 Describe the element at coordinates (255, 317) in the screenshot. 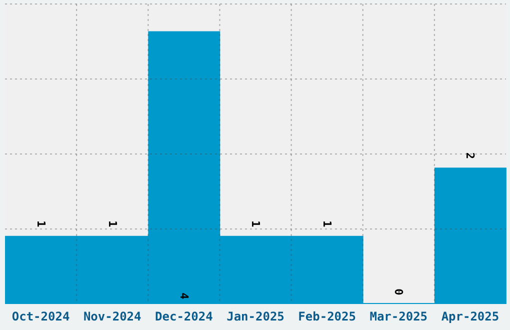

I see `x-tick-label: Jan-2025` at that location.